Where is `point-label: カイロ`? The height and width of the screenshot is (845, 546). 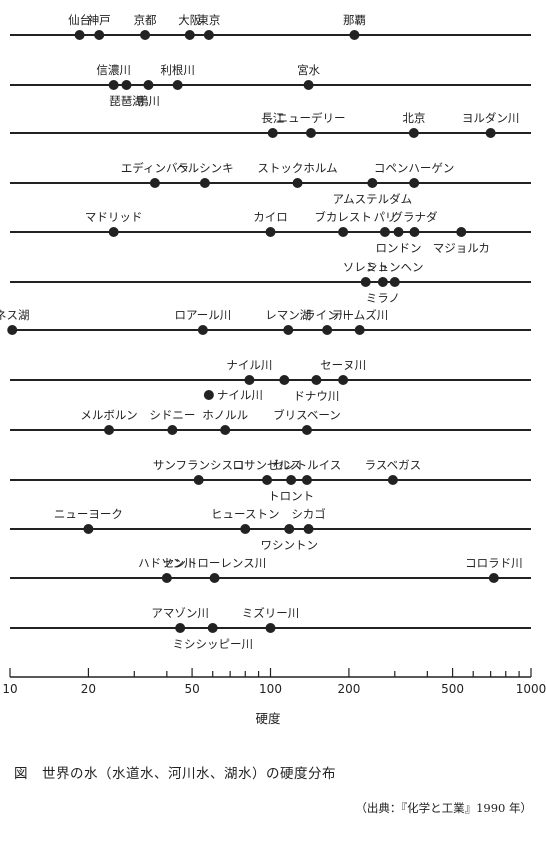 point-label: カイロ is located at coordinates (270, 217).